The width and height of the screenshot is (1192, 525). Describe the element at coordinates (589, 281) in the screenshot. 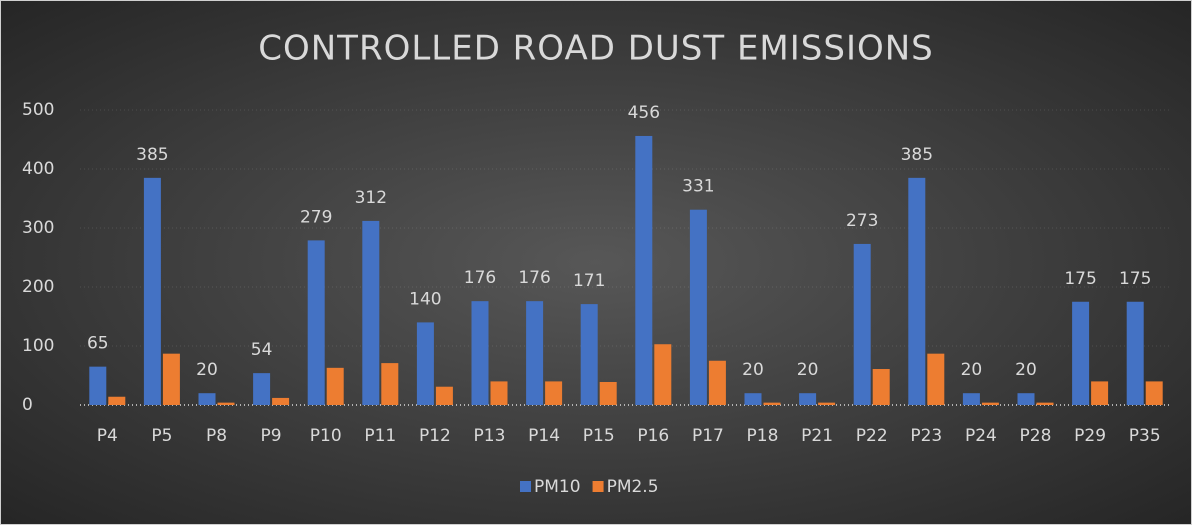

I see `data-label: 171` at that location.